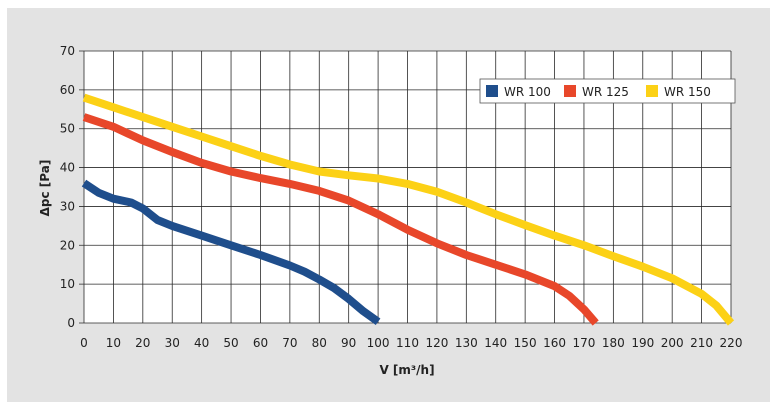  What do you see at coordinates (319, 343) in the screenshot?
I see `x-tick-label: 80` at bounding box center [319, 343].